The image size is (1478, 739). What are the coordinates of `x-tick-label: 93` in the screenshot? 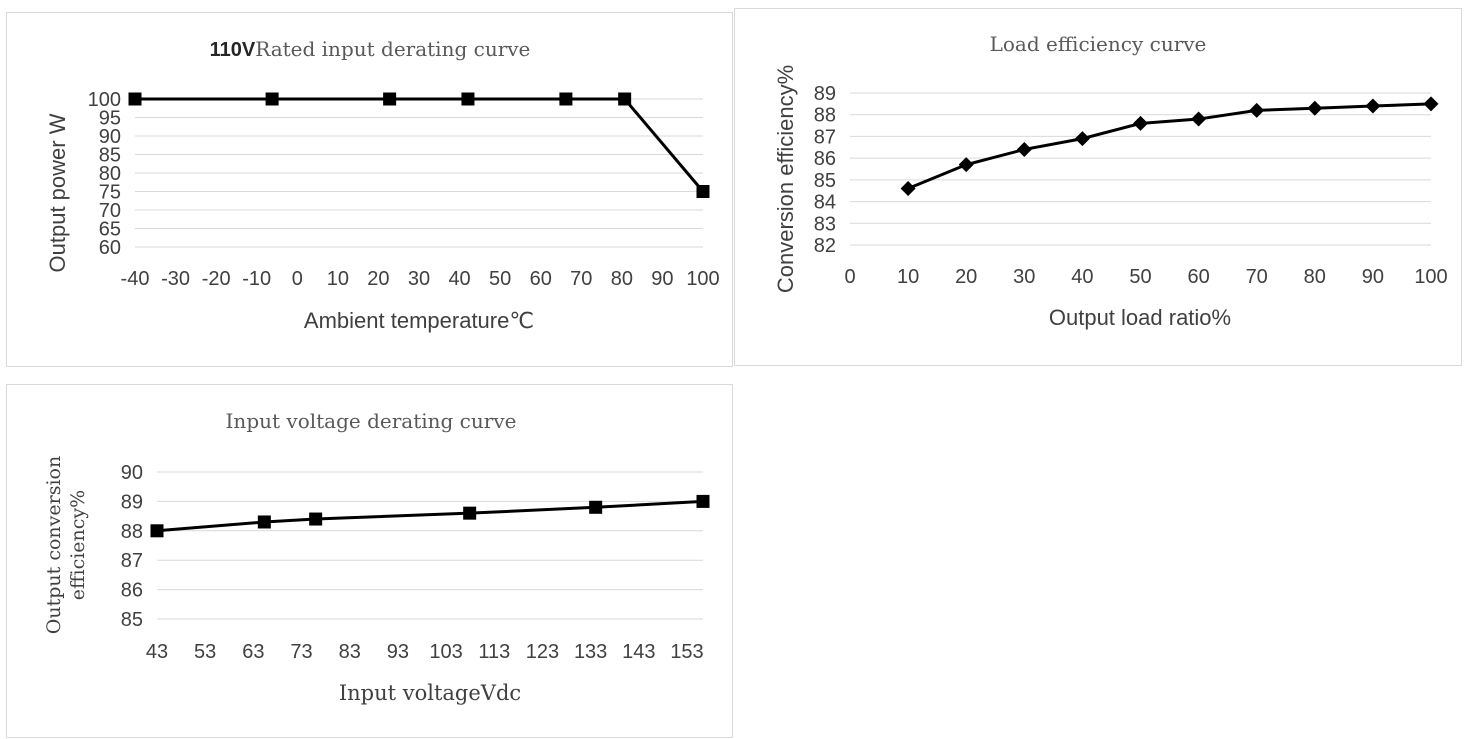 It's located at (398, 652).